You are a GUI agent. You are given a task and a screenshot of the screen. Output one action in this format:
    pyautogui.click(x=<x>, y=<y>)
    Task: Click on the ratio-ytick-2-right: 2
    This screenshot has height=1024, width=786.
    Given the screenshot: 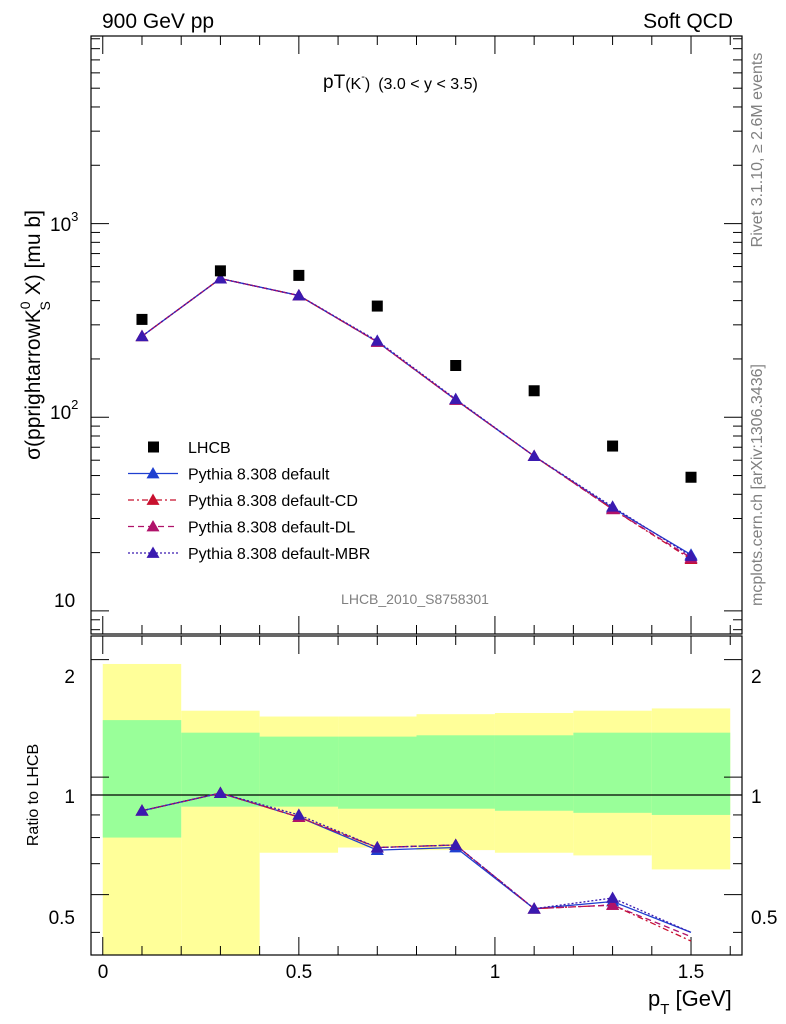 What is the action you would take?
    pyautogui.click(x=756, y=677)
    